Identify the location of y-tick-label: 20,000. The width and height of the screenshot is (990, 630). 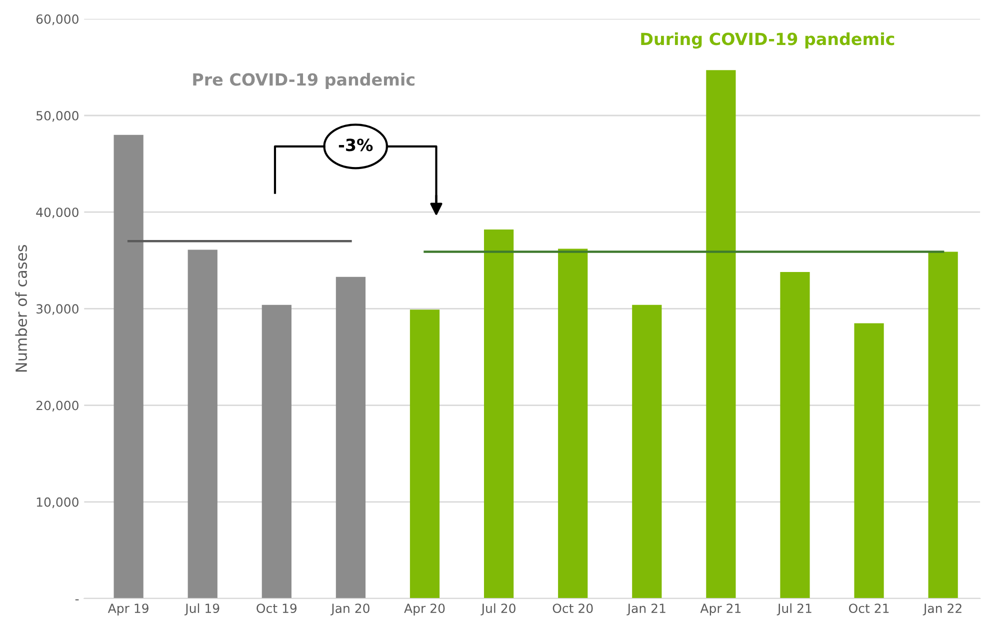
(57, 406).